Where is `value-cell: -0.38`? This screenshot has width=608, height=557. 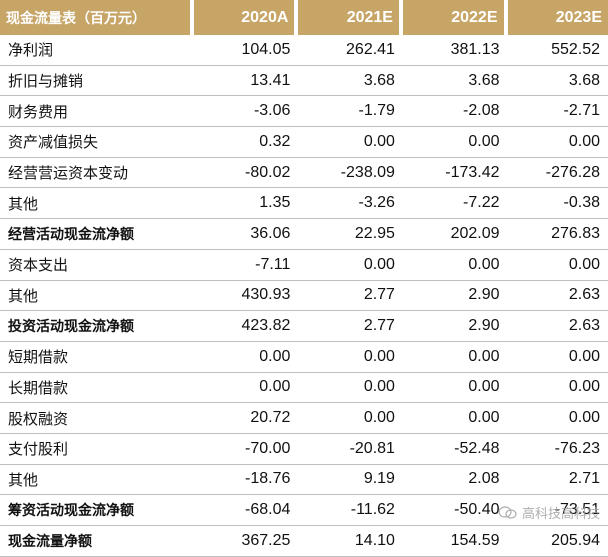 value-cell: -0.38 is located at coordinates (558, 203).